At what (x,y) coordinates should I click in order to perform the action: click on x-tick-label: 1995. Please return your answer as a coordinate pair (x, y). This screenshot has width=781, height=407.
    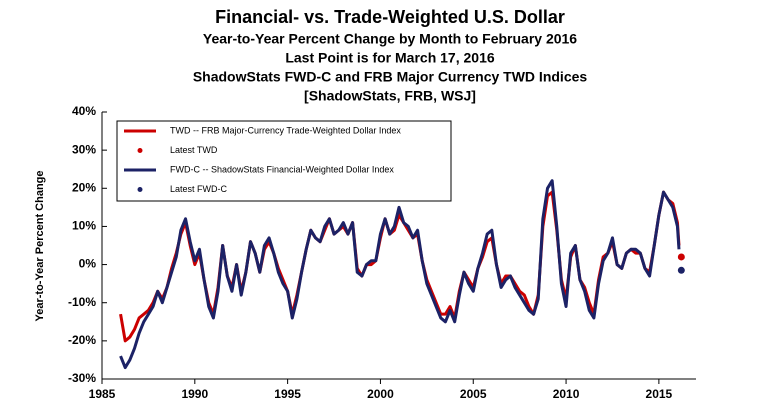
    Looking at the image, I should click on (287, 394).